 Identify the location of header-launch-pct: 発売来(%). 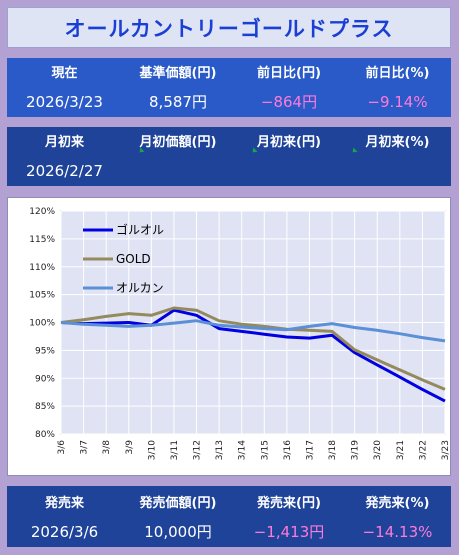
(397, 503).